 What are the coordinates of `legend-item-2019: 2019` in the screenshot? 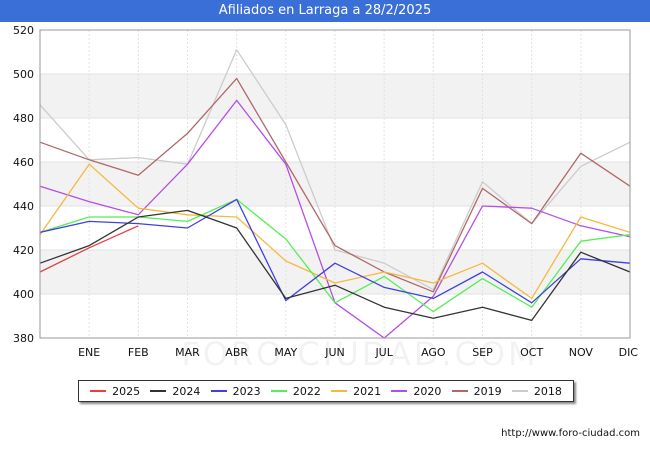 It's located at (476, 391).